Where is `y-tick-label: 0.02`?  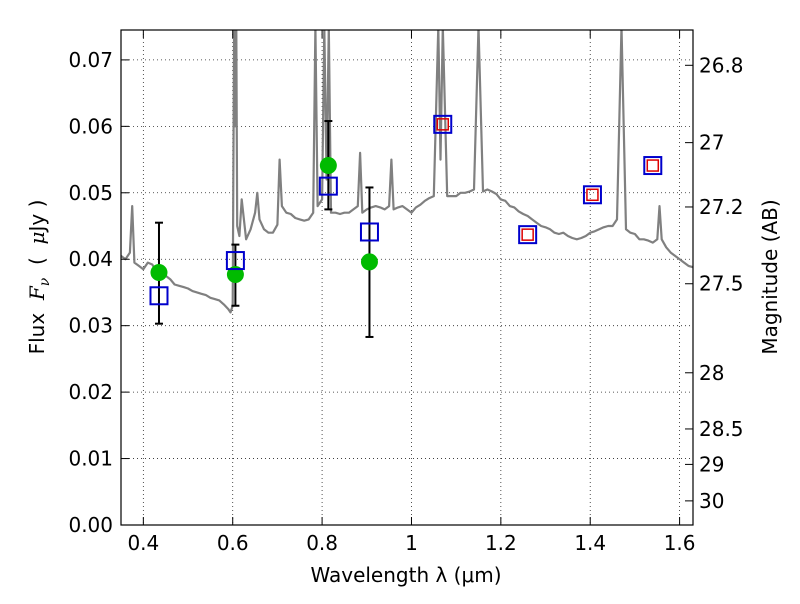 y-tick-label: 0.02 is located at coordinates (90, 392).